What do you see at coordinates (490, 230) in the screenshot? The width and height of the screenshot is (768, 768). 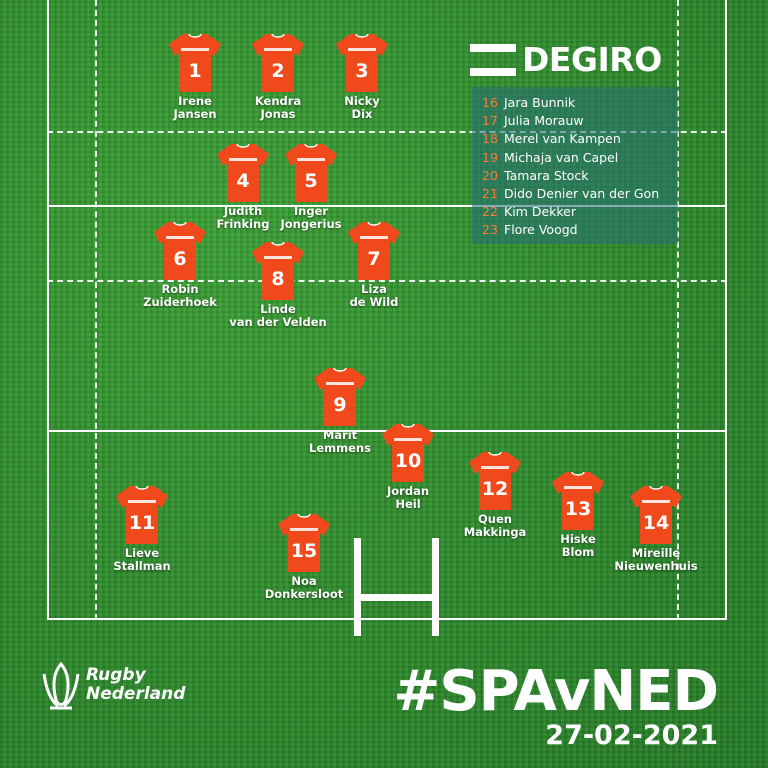 I see `bench-number: 23` at bounding box center [490, 230].